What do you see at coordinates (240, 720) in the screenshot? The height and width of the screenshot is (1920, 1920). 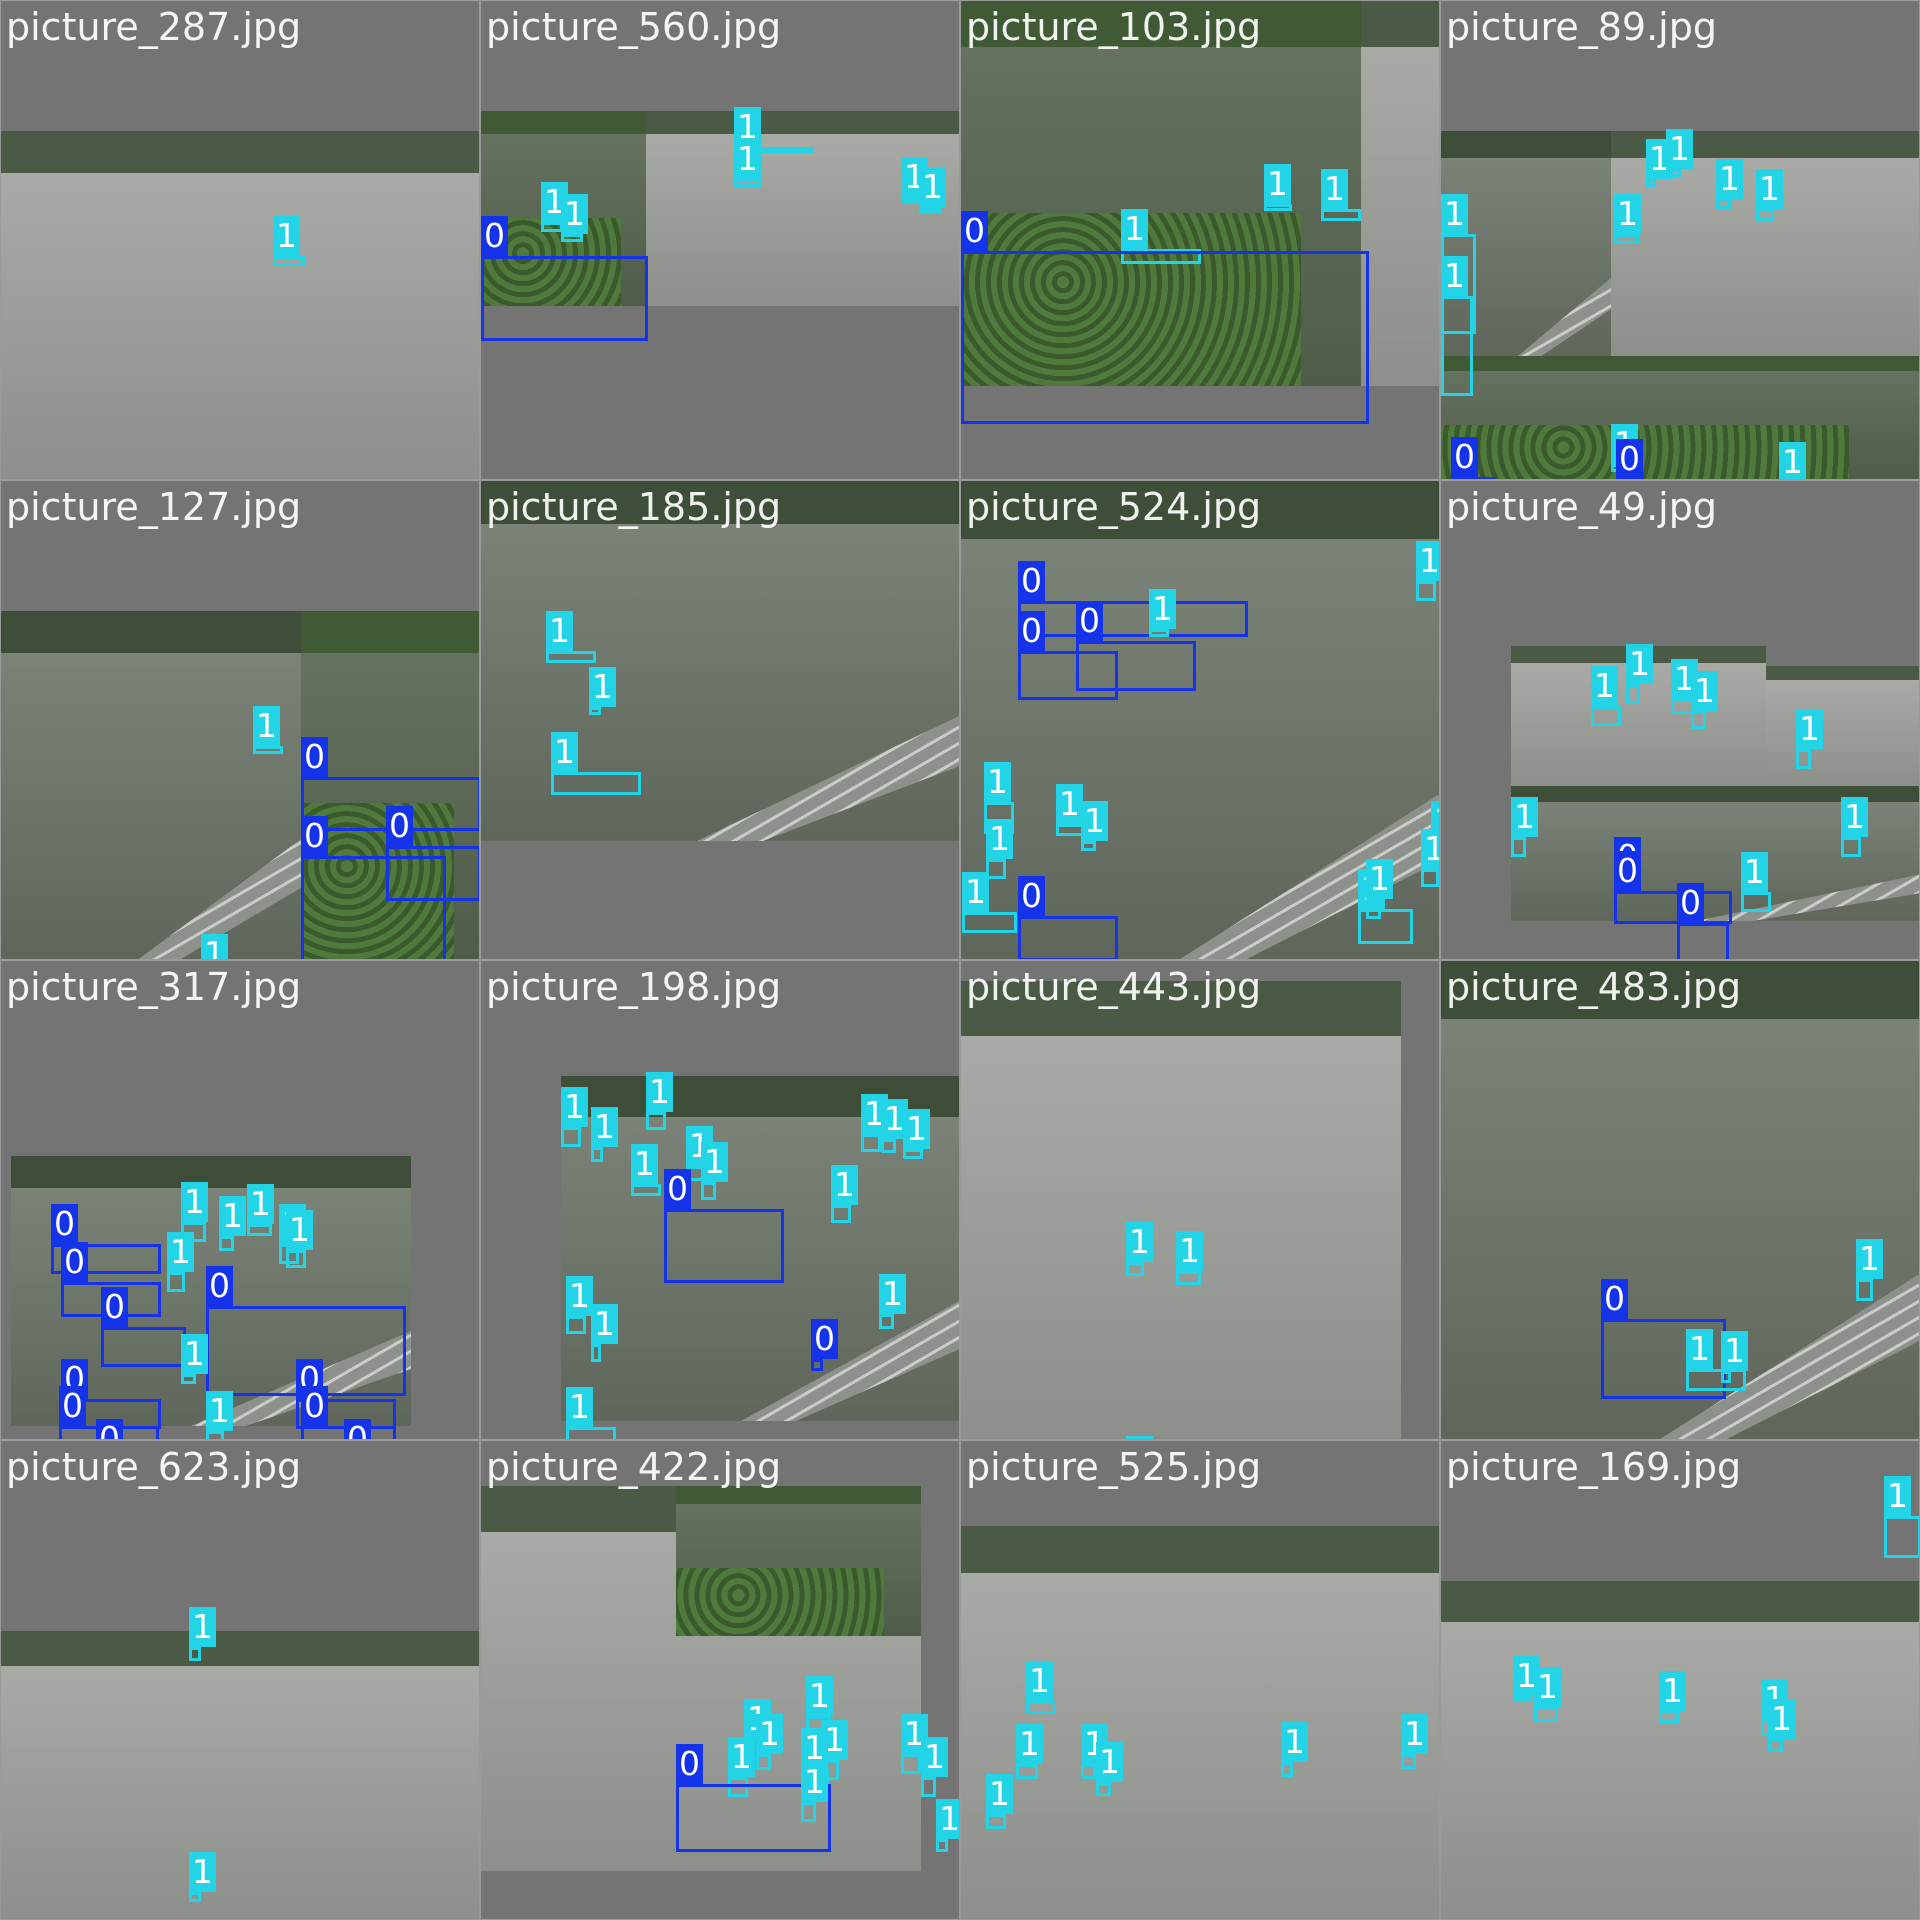 I see `mosaic-tile: 1 0 0 0 1 picture_127.jpg` at bounding box center [240, 720].